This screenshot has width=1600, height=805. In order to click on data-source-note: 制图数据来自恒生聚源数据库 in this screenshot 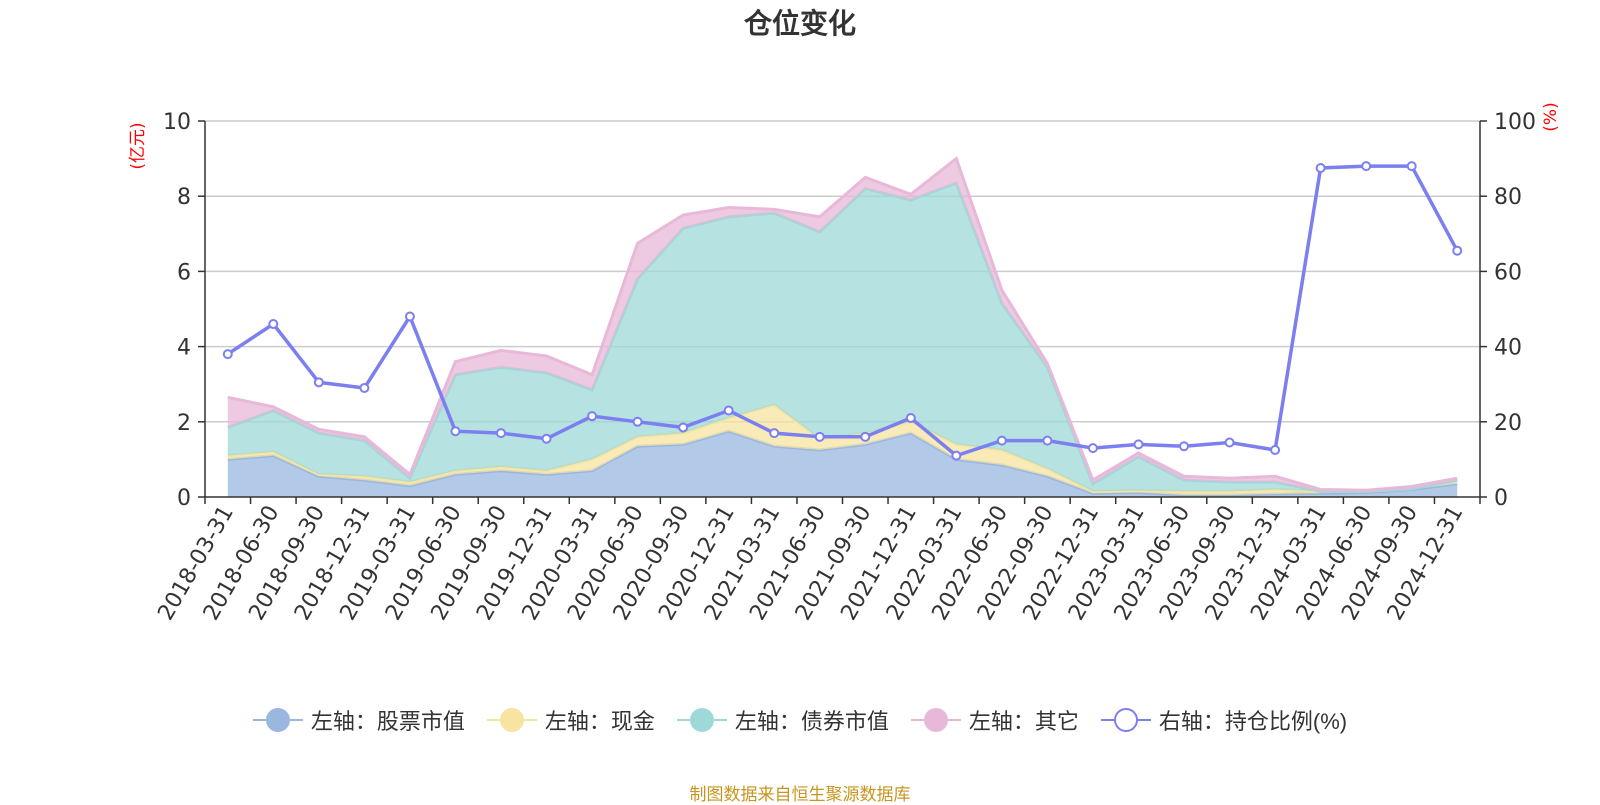, I will do `click(800, 794)`.